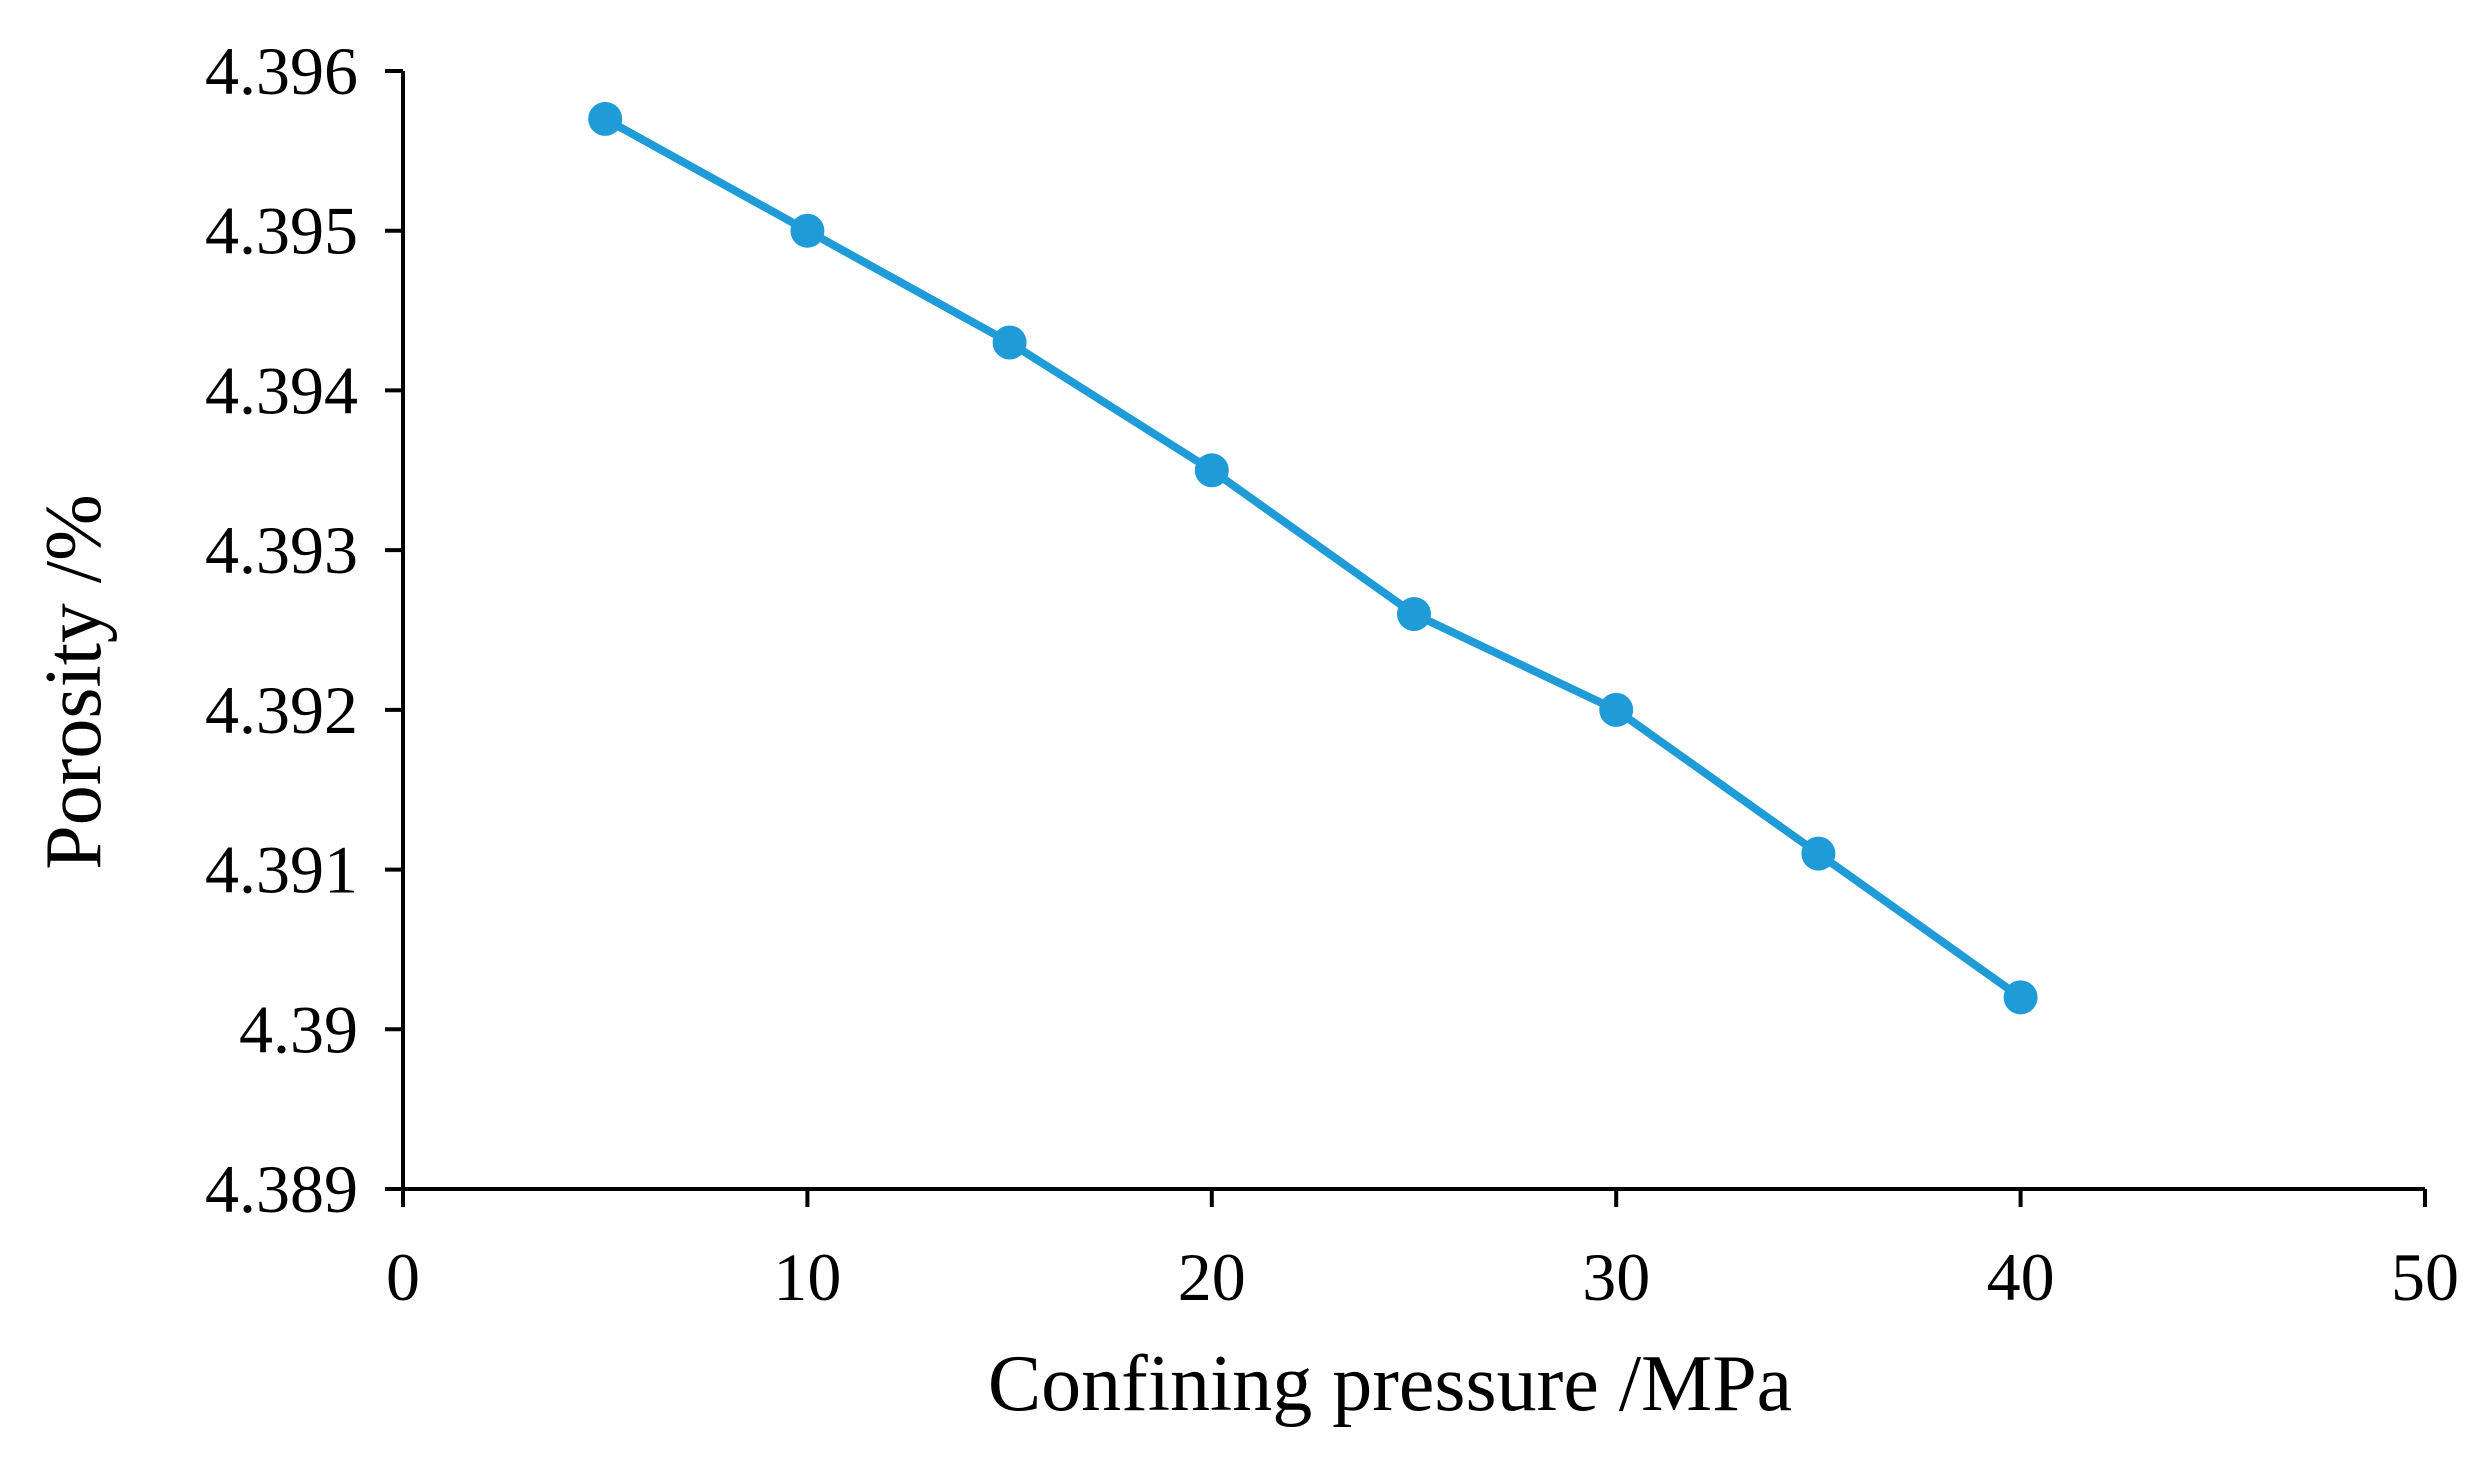 The width and height of the screenshot is (2482, 1469). What do you see at coordinates (403, 1277) in the screenshot?
I see `x-tick-label: 0` at bounding box center [403, 1277].